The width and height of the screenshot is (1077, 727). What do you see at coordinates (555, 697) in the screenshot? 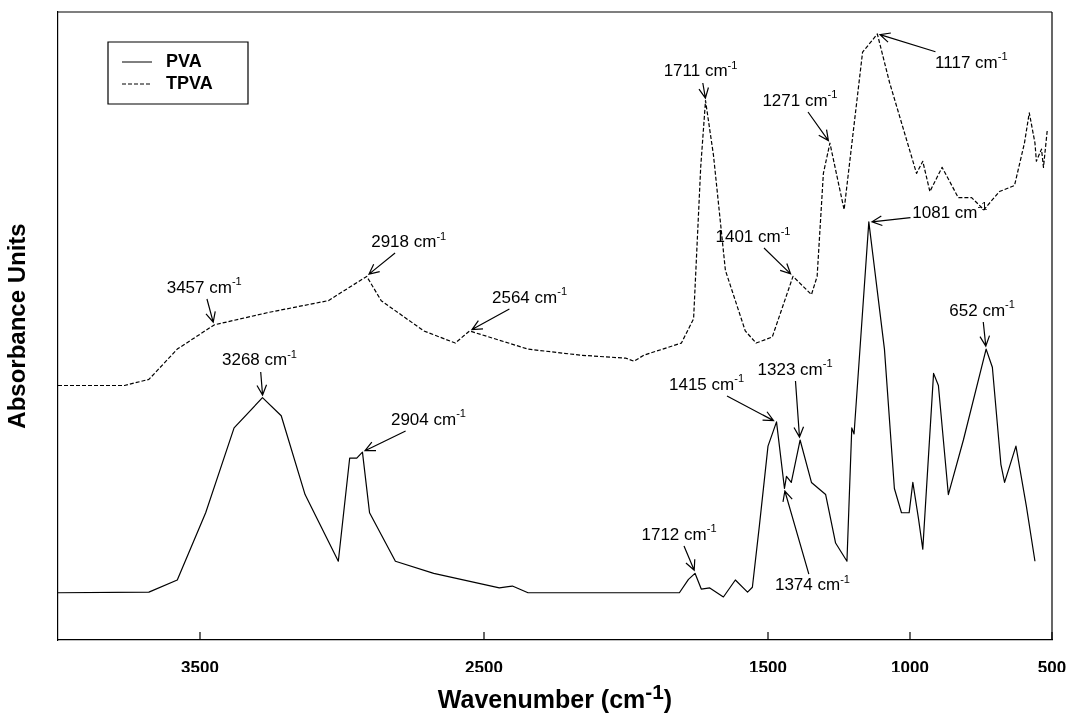
I see `x-axis-title: Wavenumber (cm$^{-1}$)` at bounding box center [555, 697].